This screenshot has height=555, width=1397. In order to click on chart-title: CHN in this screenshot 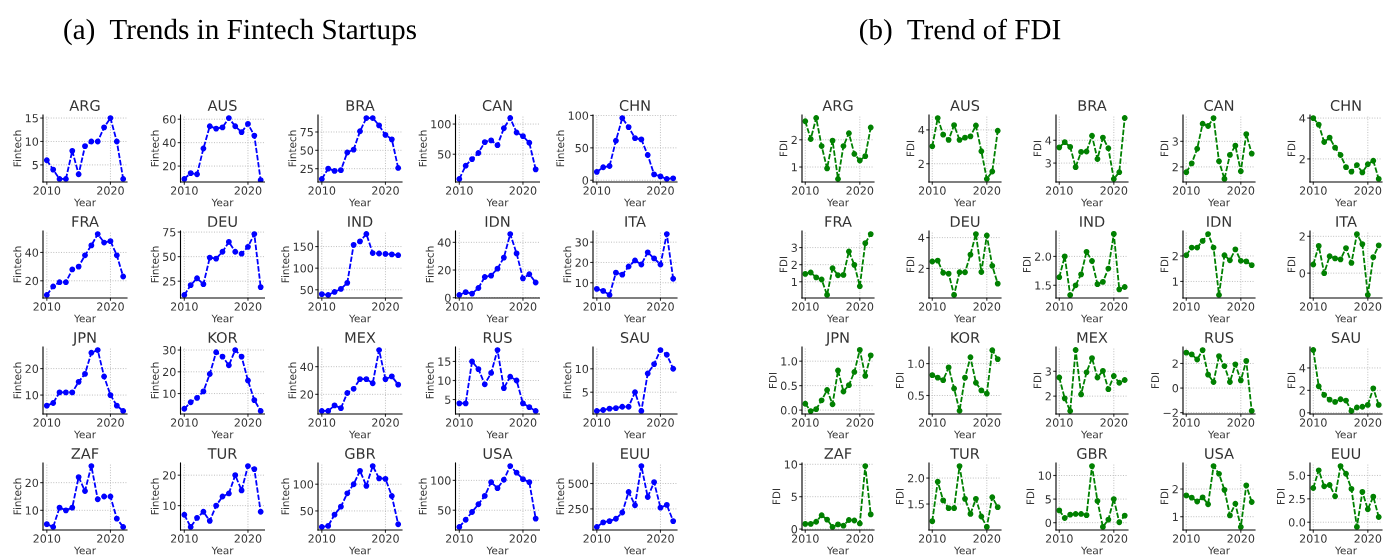, I will do `click(634, 106)`.